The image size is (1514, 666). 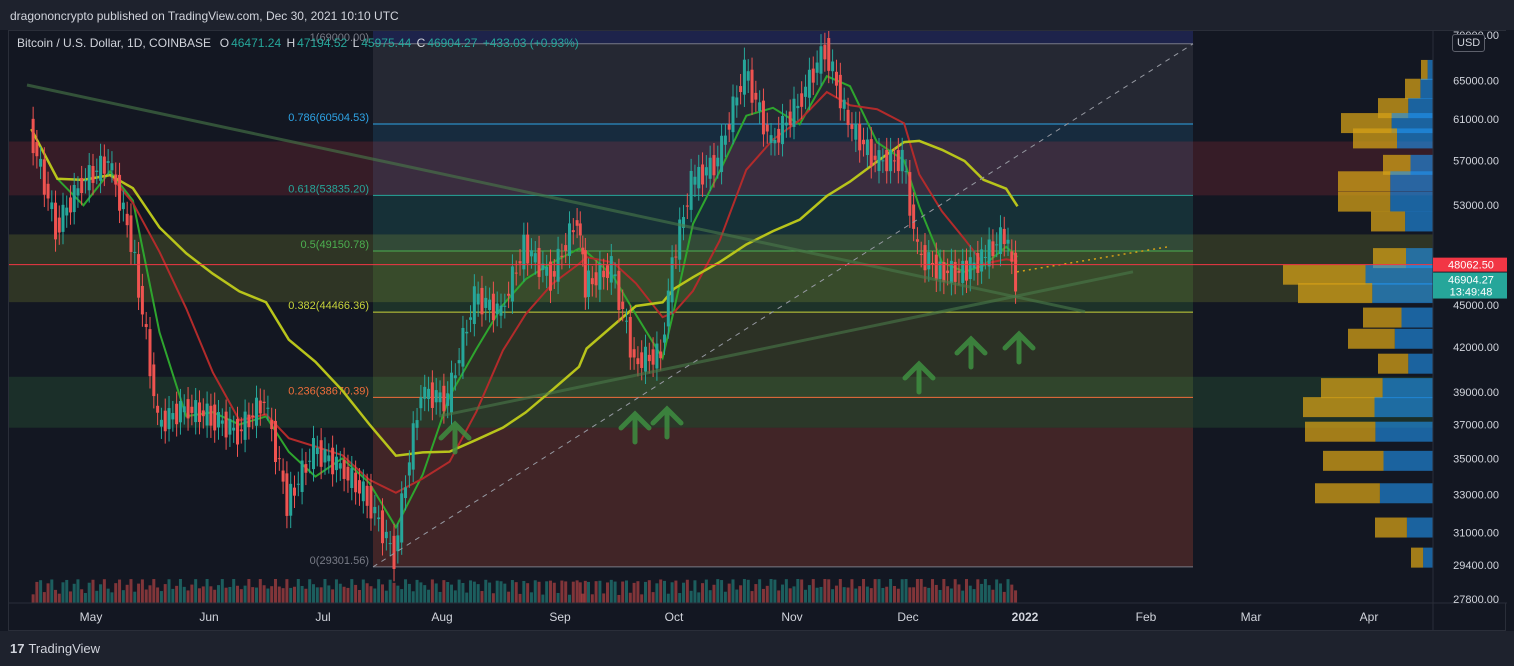 I want to click on time-tick: Dec, so click(x=907, y=617).